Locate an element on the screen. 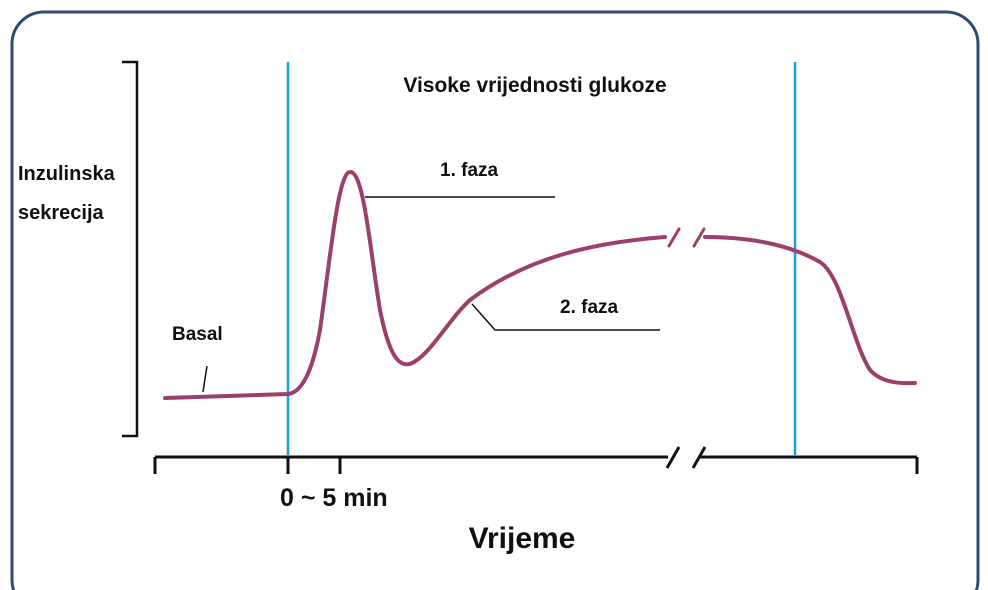 The width and height of the screenshot is (988, 590). title: Visoke vrijednosti glukoze is located at coordinates (534, 85).